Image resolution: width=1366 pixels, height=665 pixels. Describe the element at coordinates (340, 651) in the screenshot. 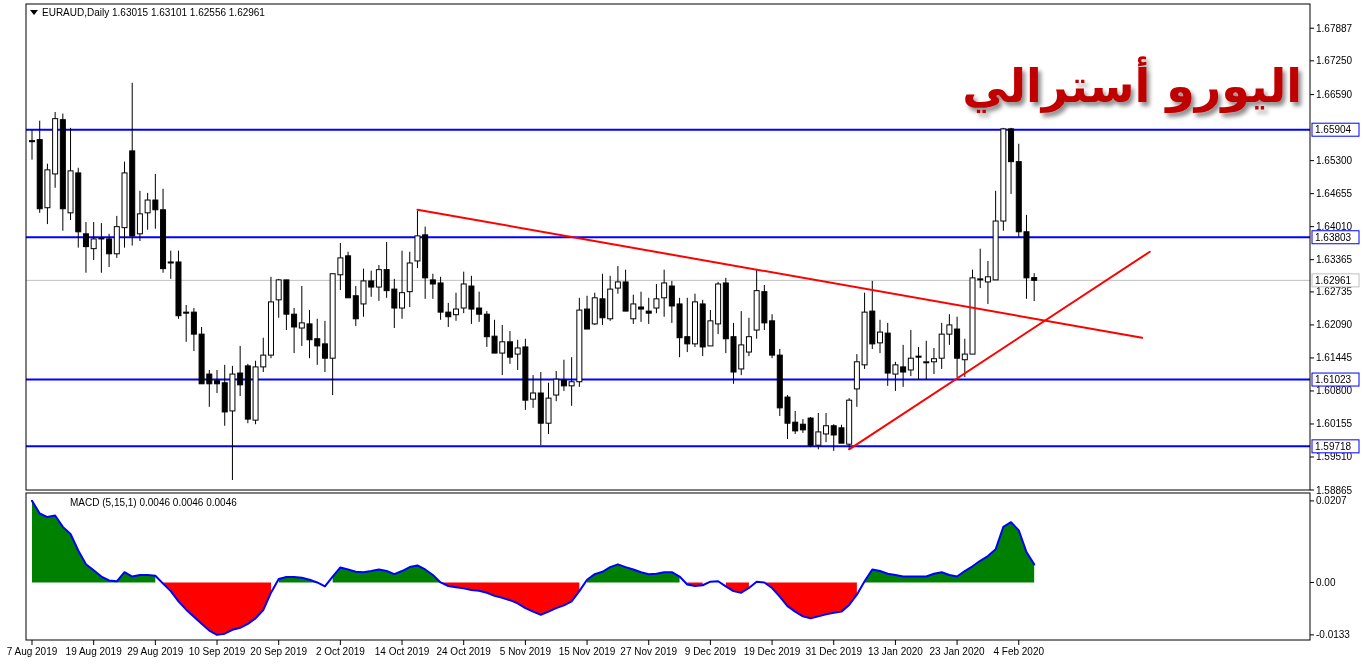

I see `x-tick-label: 2 Oct 2019` at that location.